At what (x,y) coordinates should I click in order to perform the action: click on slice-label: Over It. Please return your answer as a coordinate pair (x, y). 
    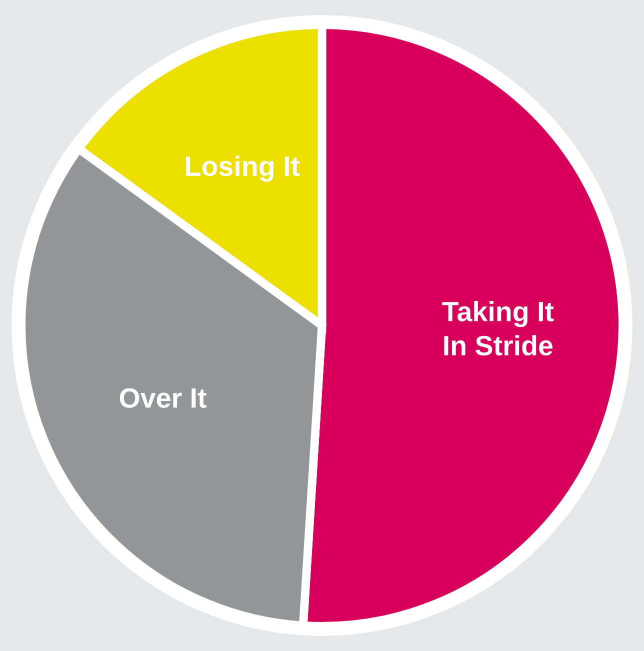
    Looking at the image, I should click on (163, 398).